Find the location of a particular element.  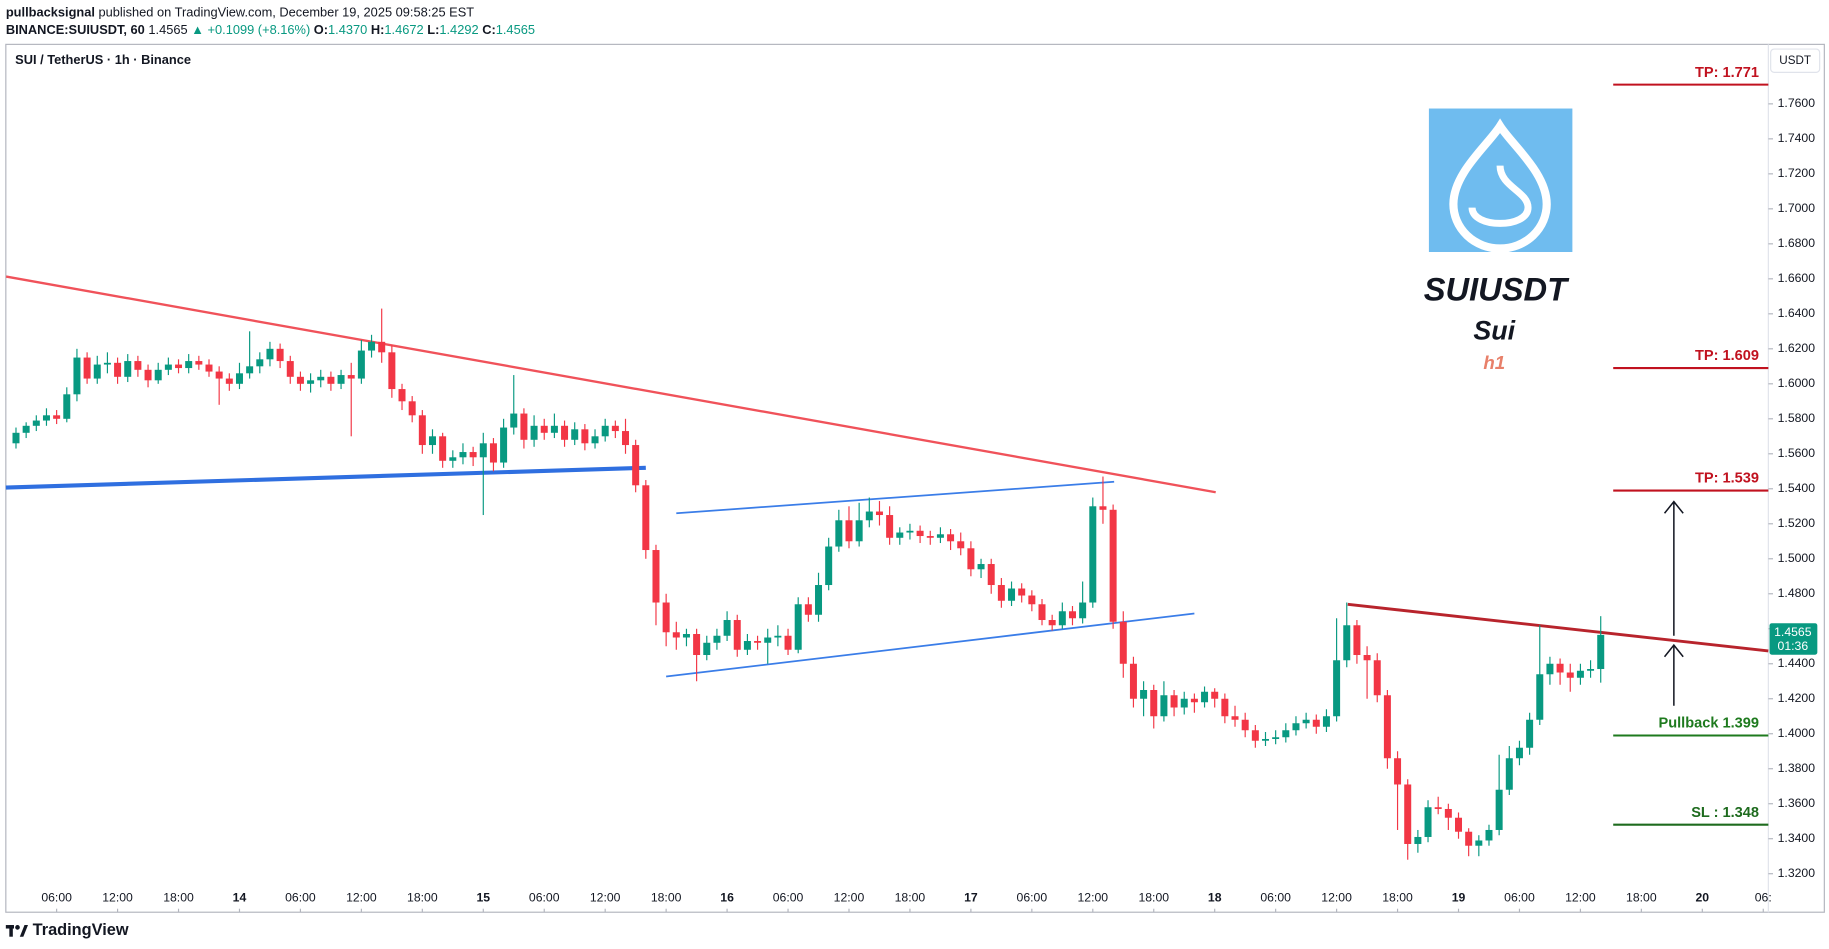

x-tick-label: 20 is located at coordinates (1703, 897).